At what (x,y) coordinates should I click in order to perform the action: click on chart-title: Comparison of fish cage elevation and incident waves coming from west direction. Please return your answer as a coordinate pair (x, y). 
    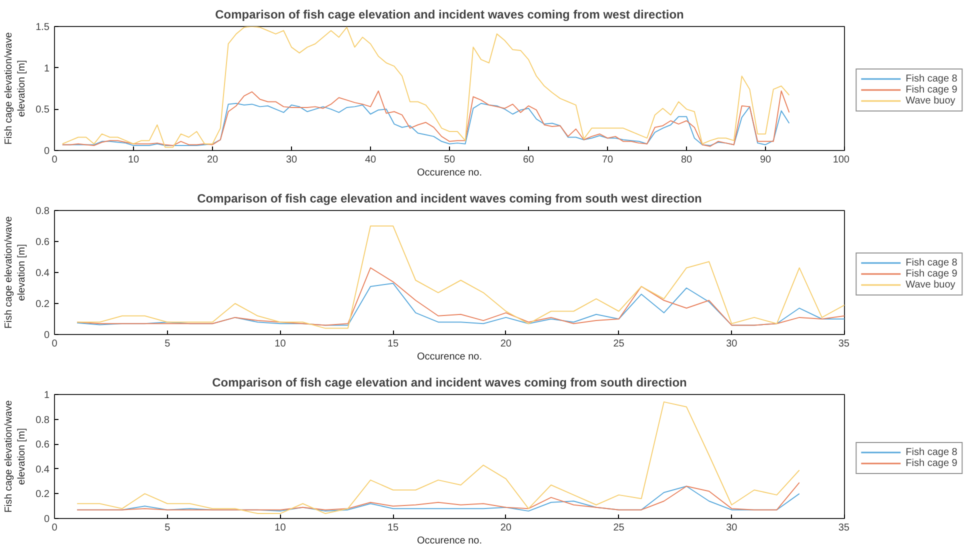
    Looking at the image, I should click on (449, 15).